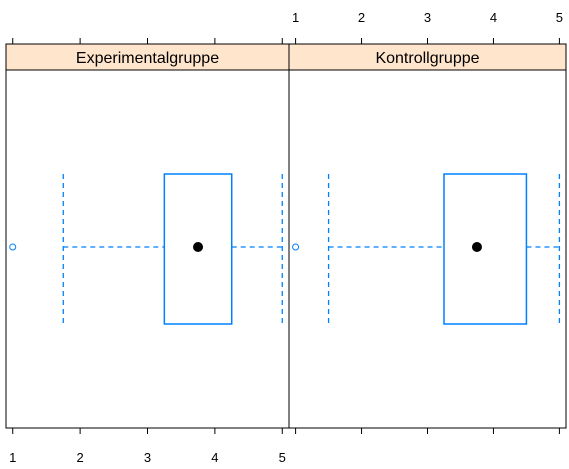 The height and width of the screenshot is (469, 569). Describe the element at coordinates (147, 58) in the screenshot. I see `strip-label-left: Experimentalgruppe` at that location.